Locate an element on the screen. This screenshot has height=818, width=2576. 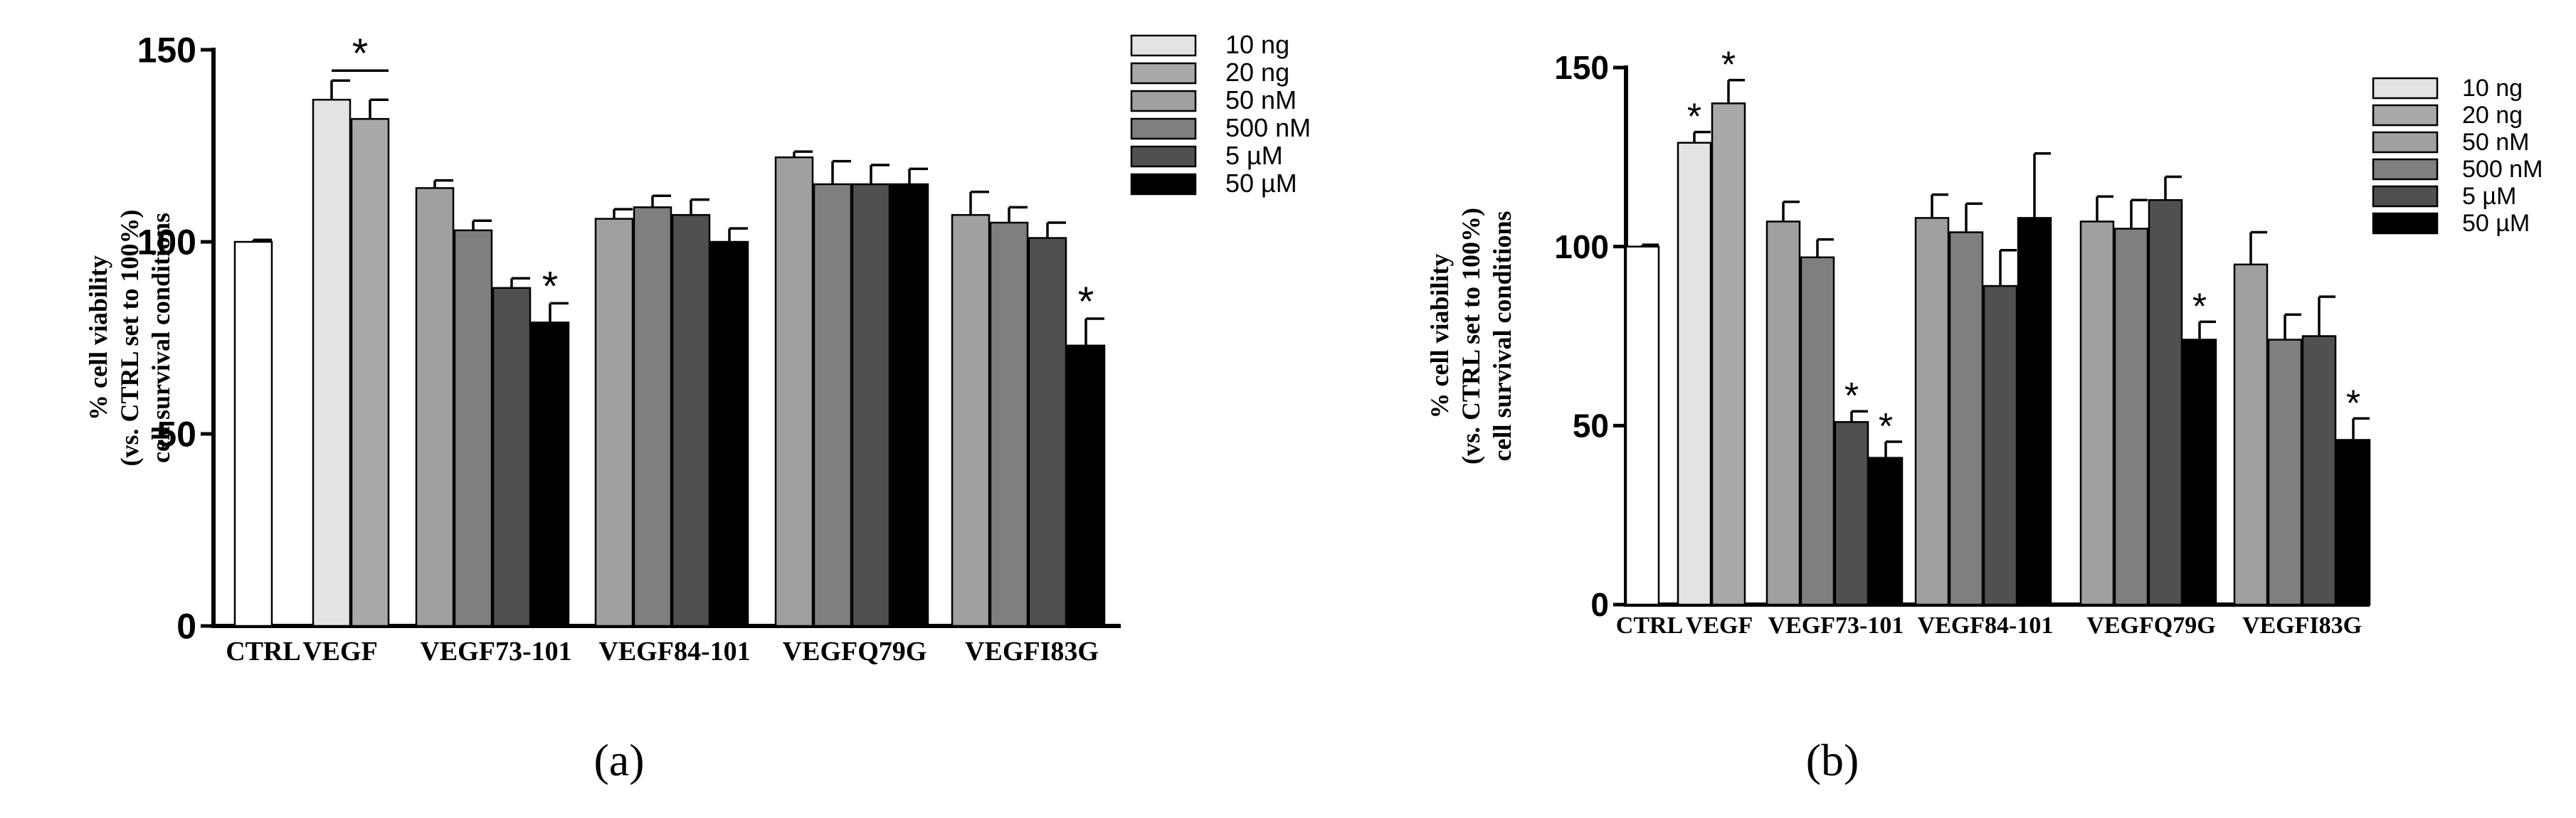
panel-label: (a) is located at coordinates (618, 760).